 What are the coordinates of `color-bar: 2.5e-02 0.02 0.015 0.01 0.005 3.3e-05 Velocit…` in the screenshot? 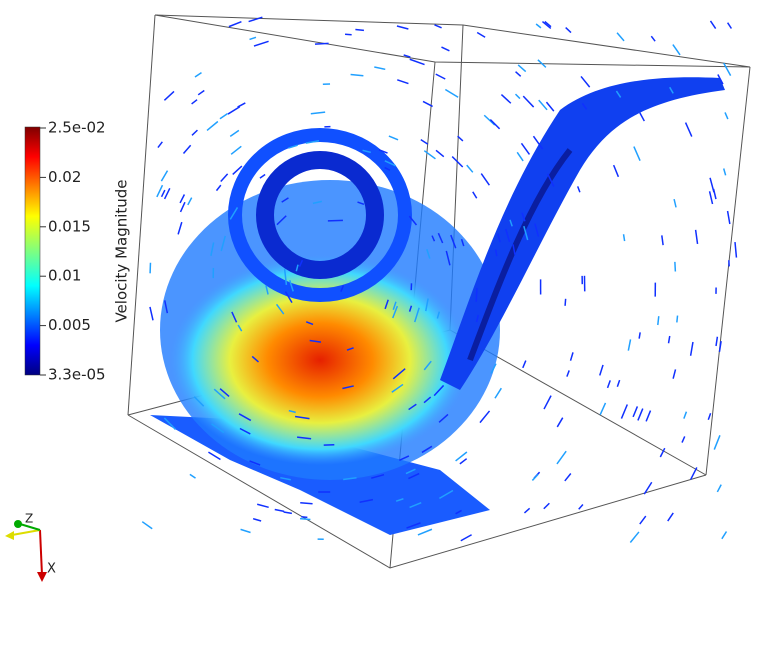 It's located at (77, 251).